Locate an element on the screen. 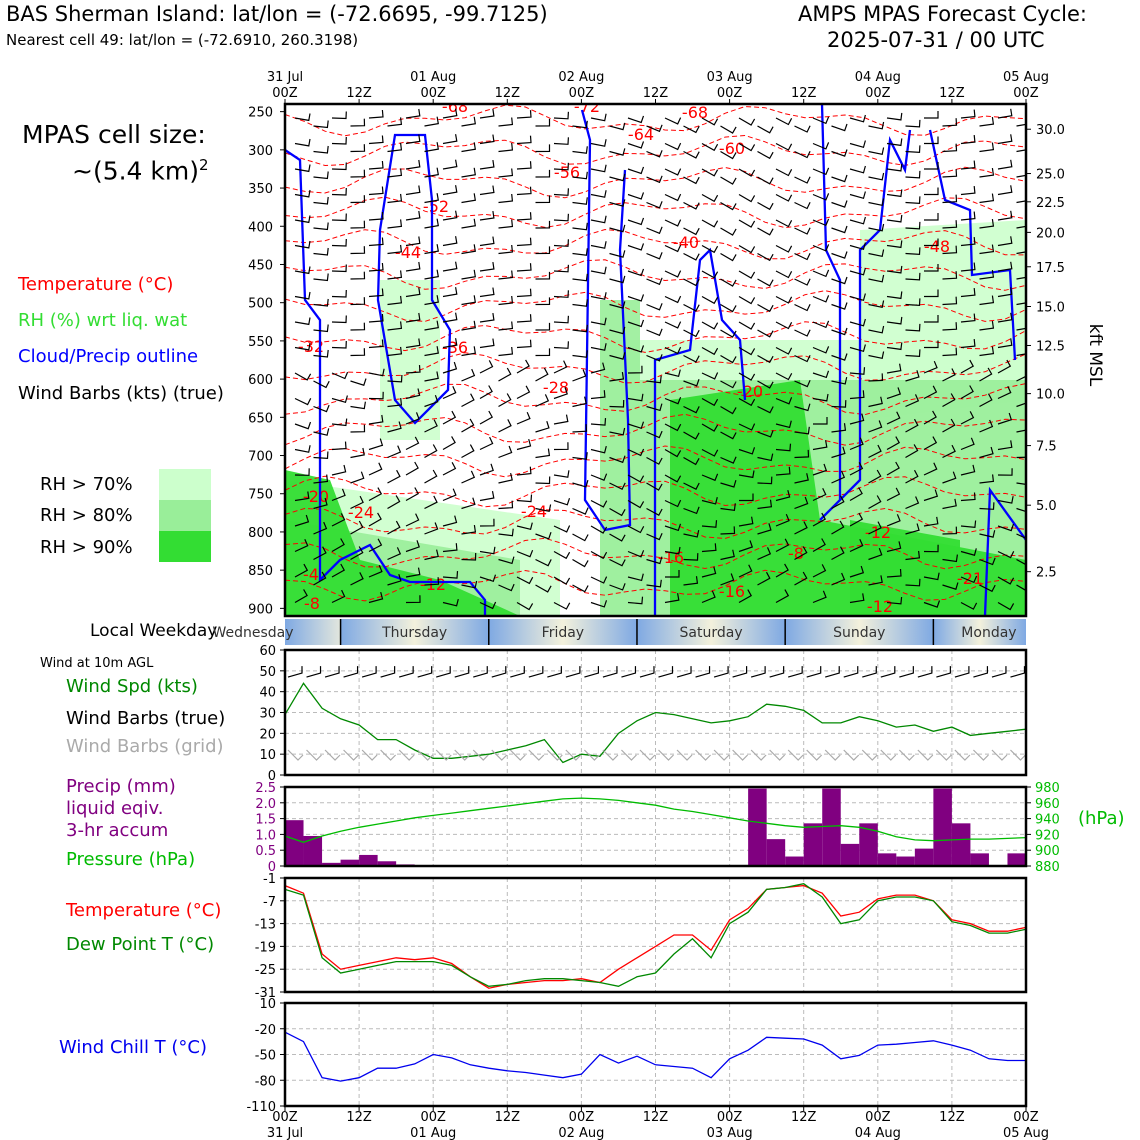 This screenshot has width=1140, height=1140. temperature-contour-label: -72 is located at coordinates (587, 106).